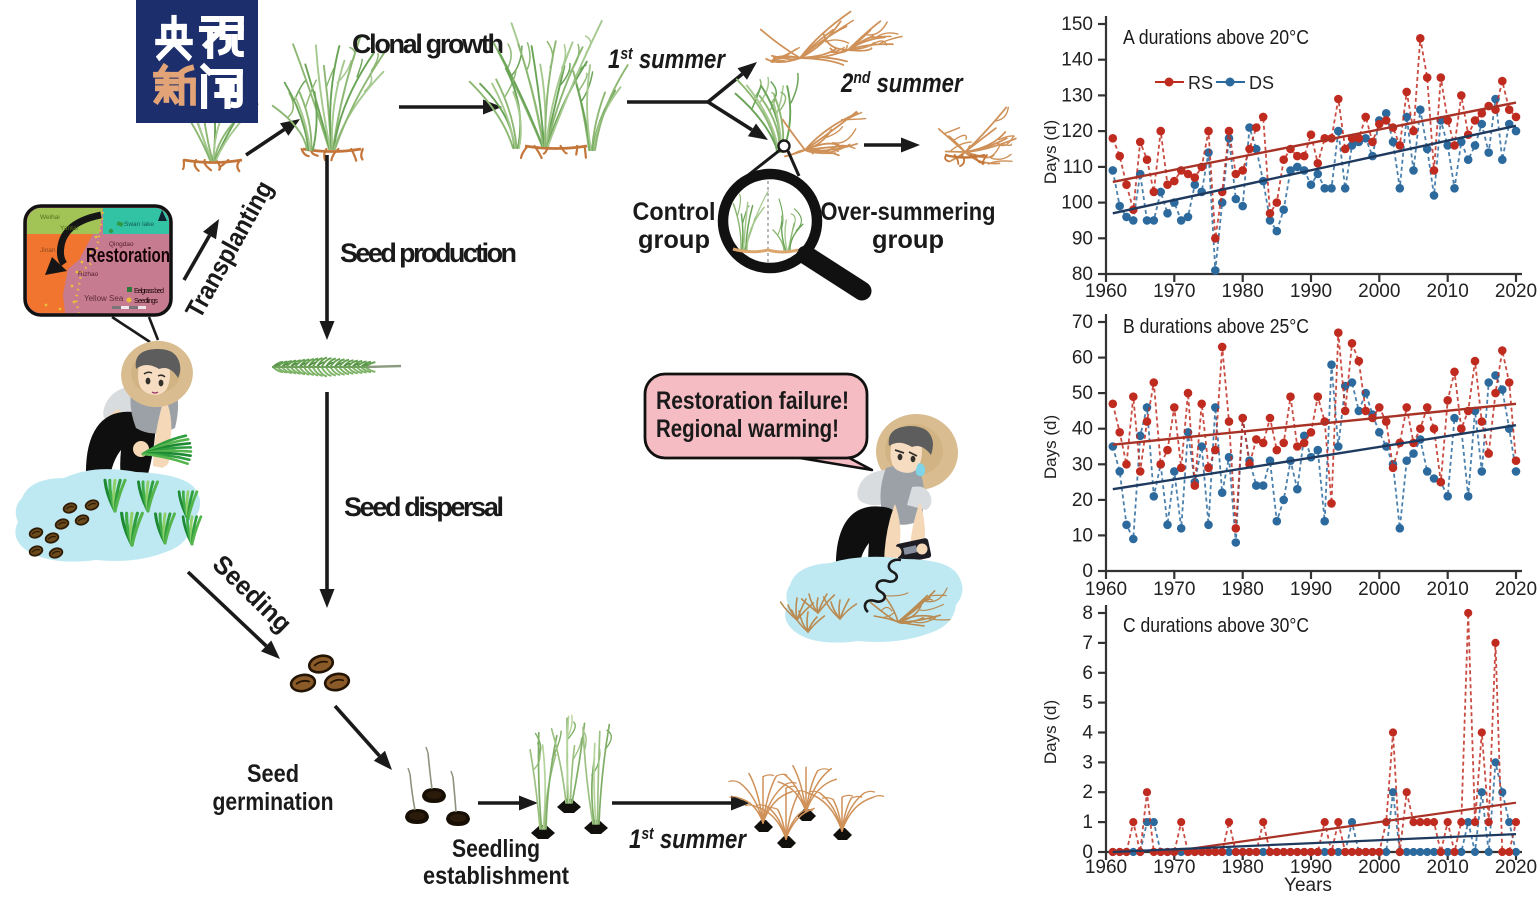 This screenshot has width=1538, height=917. I want to click on svg-text: 7, so click(1087, 643).